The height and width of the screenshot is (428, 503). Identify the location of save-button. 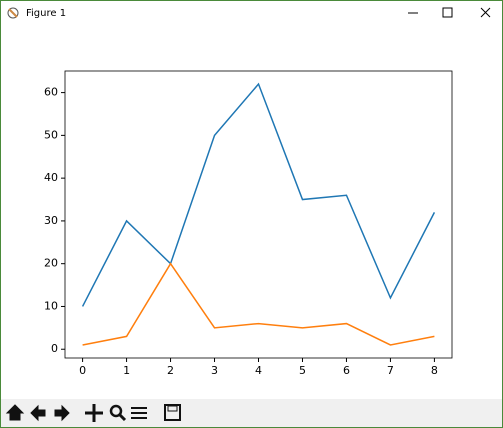
(172, 412).